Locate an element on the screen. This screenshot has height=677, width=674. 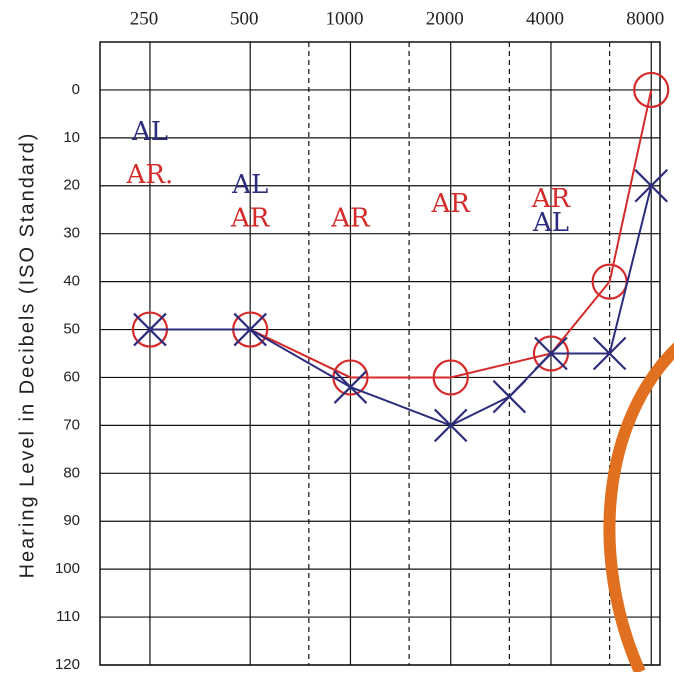
decoration-arc is located at coordinates (638, 508).